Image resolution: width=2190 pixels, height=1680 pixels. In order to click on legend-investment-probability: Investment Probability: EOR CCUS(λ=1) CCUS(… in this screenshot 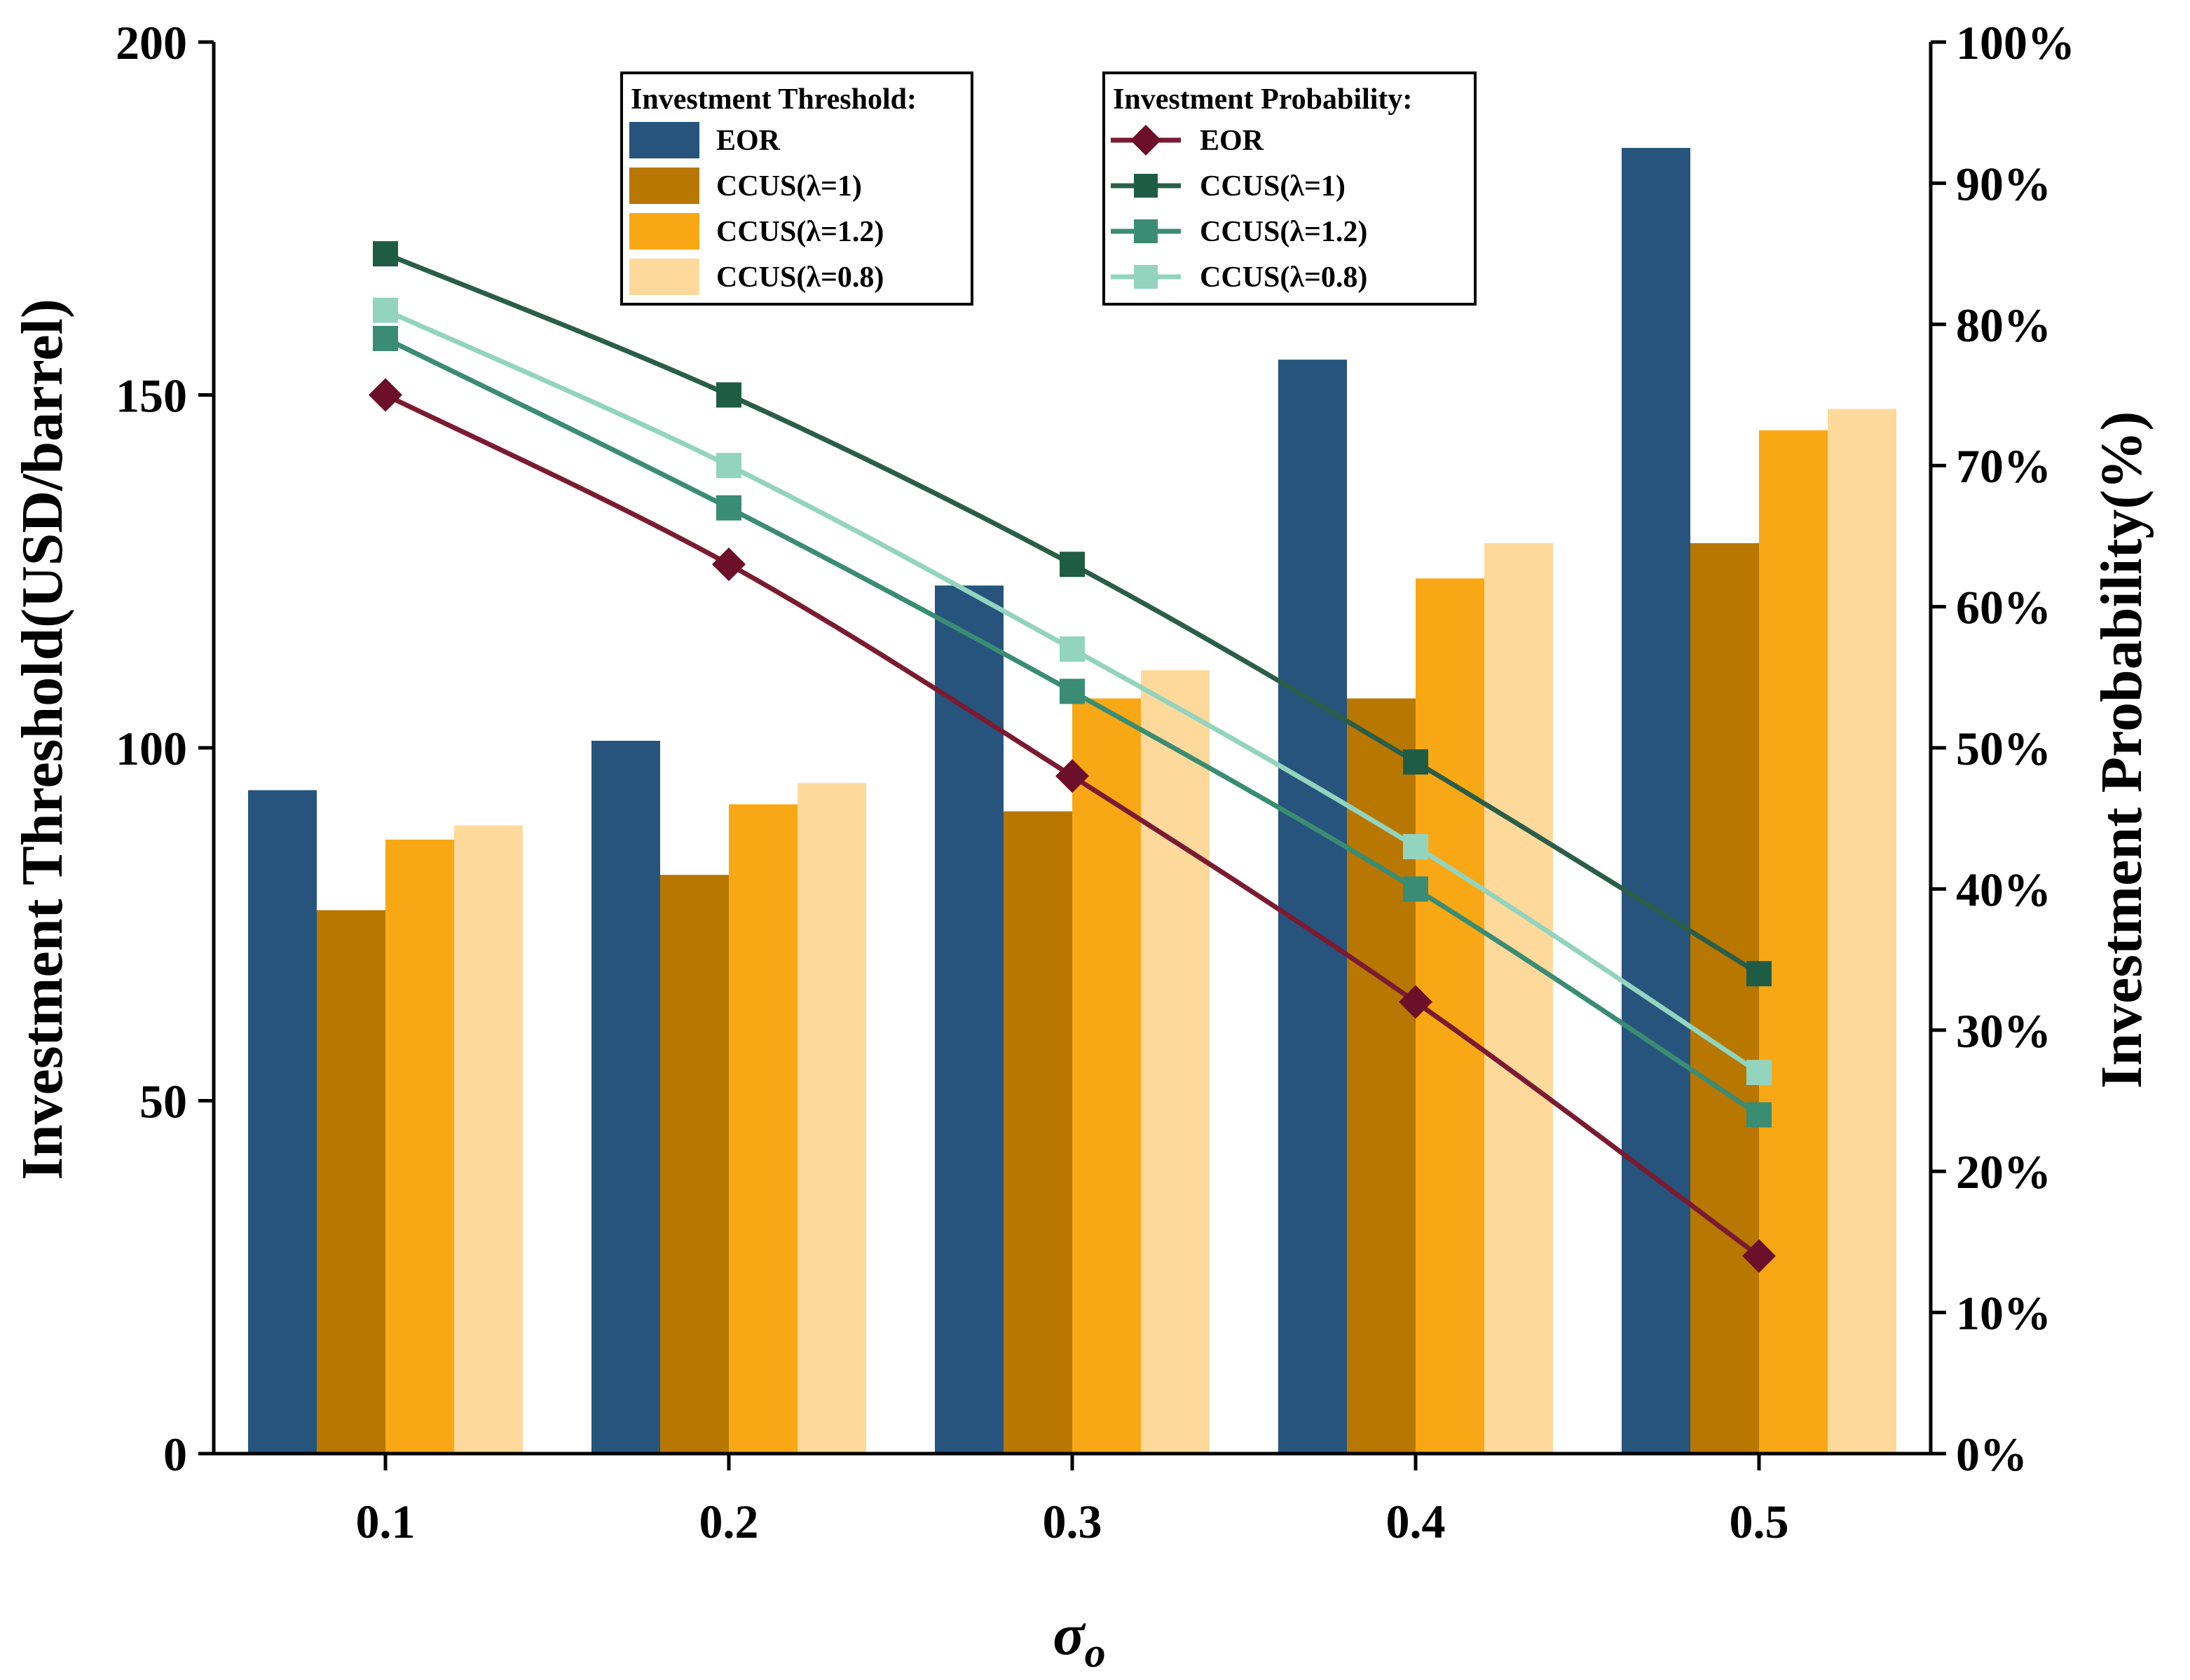, I will do `click(1289, 188)`.